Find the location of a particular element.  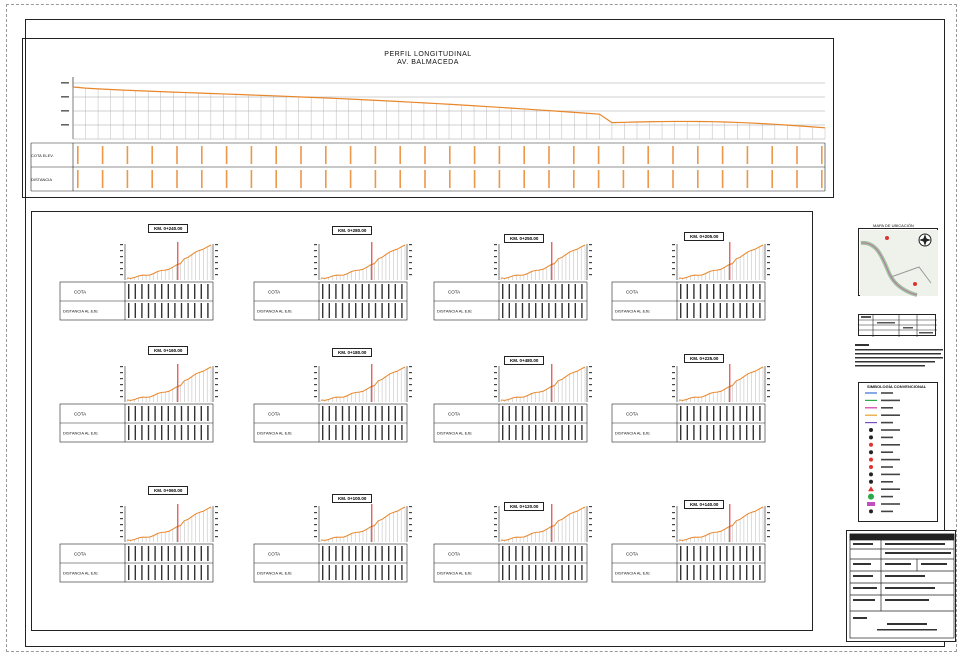

legend-title: SIMBOLOGÍA CONVENCIONAL is located at coordinates (897, 386).